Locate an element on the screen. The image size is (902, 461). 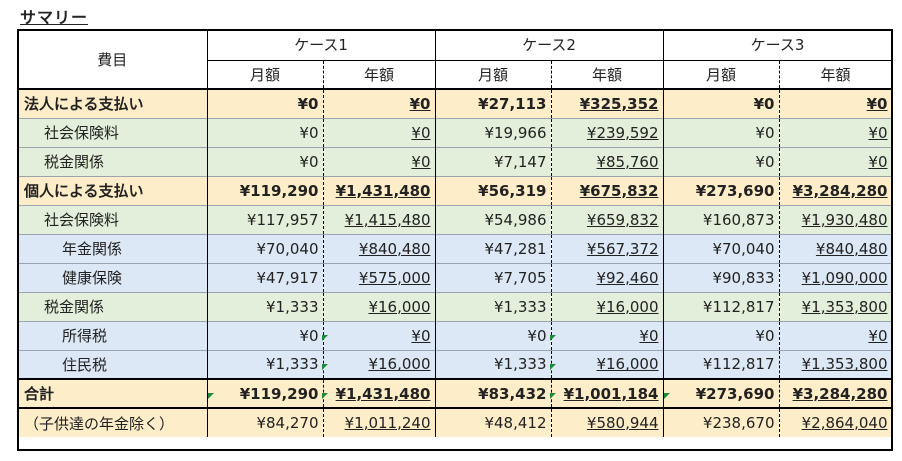
header-monthly: 月額 is located at coordinates (265, 75).